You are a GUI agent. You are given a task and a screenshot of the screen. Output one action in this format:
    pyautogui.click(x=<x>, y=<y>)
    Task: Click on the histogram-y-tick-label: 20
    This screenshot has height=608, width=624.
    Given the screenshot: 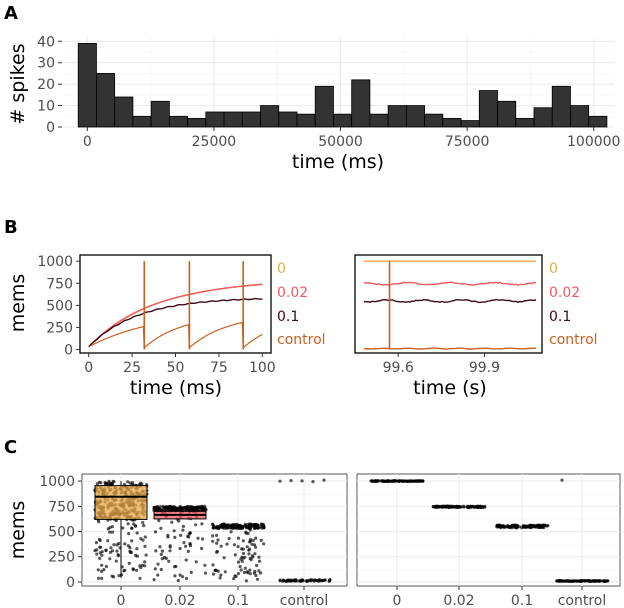 What is the action you would take?
    pyautogui.click(x=46, y=85)
    